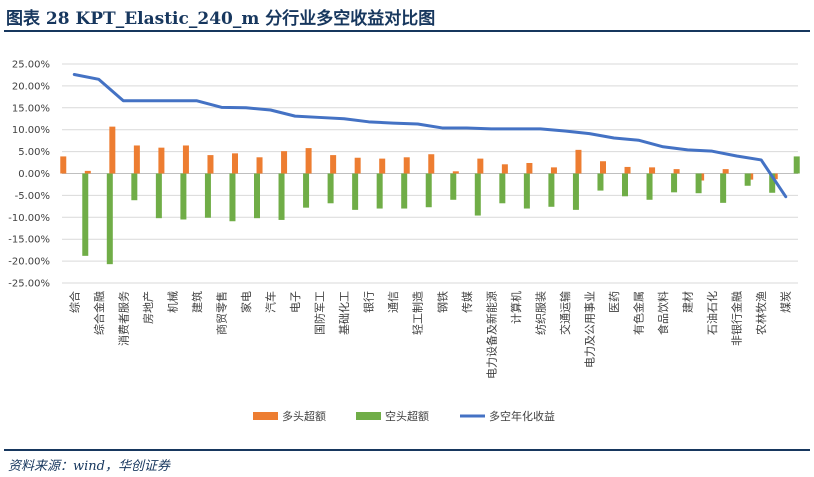  What do you see at coordinates (221, 19) in the screenshot?
I see `figure-title: 图表 28 KPT_Elastic_240_m 分行业多空收益对比图` at bounding box center [221, 19].